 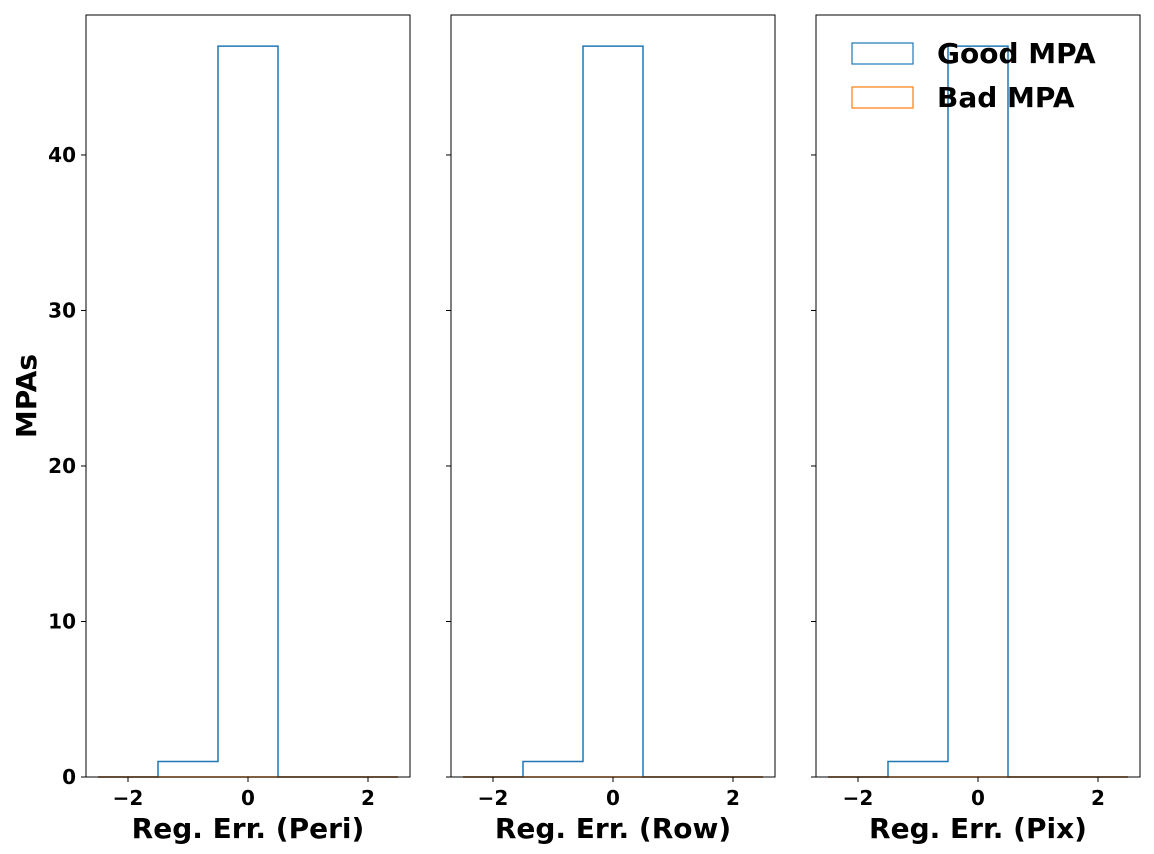 I want to click on y-tick-label: 20, so click(x=62, y=466).